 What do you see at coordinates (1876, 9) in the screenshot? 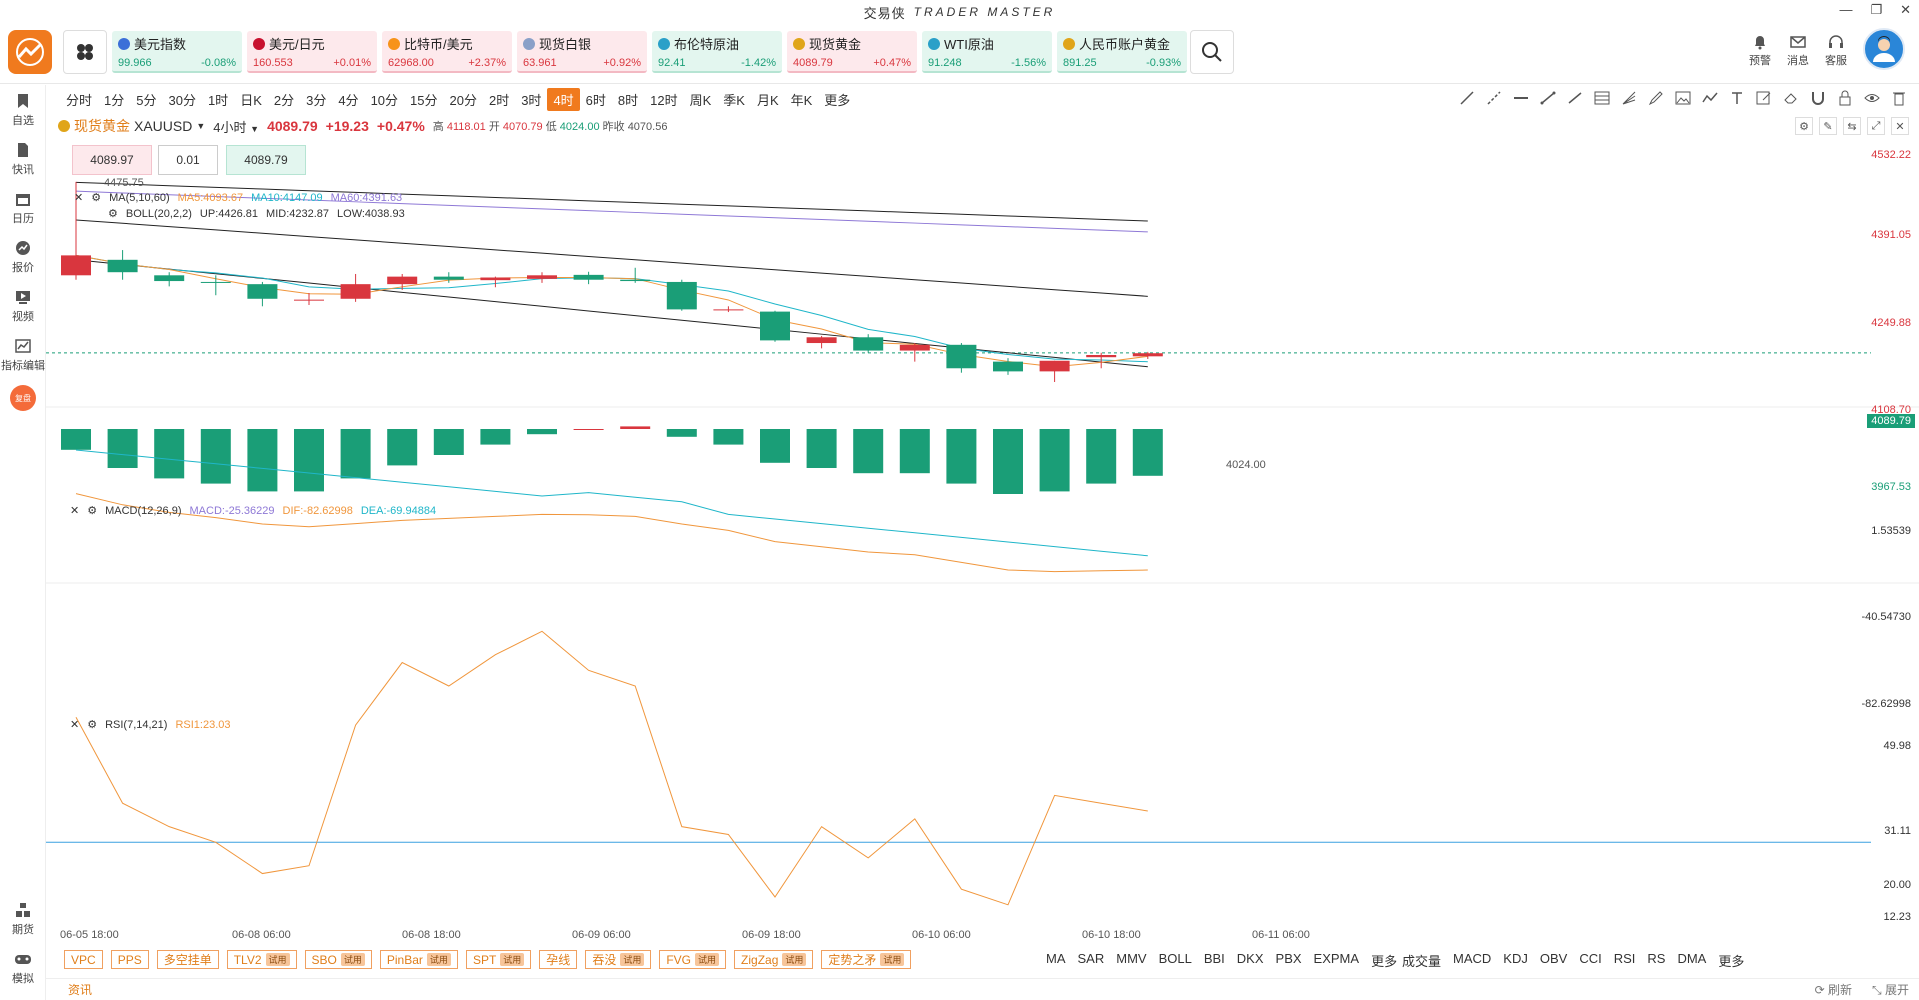
I see `maximize-icon: ❐` at bounding box center [1876, 9].